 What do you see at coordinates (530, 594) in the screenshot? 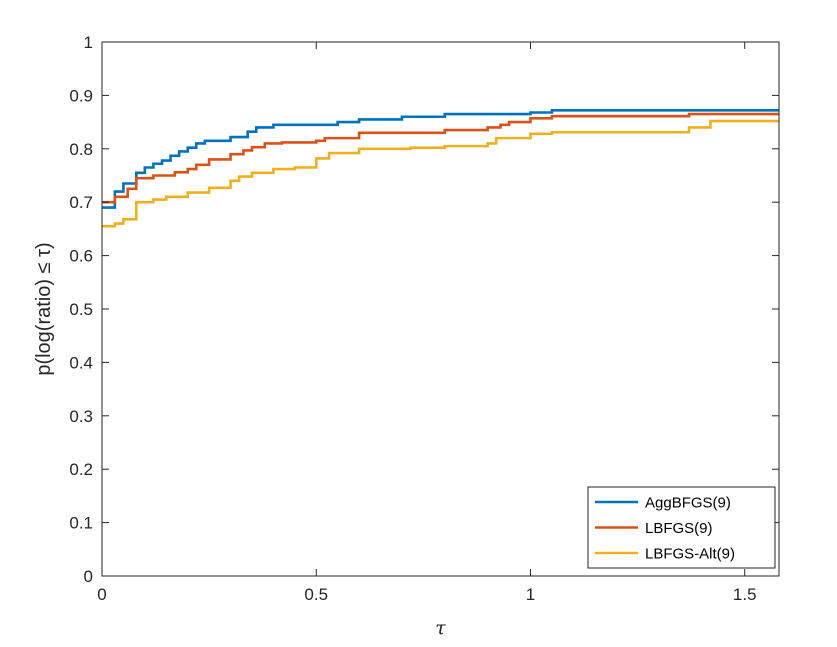
I see `x-tick-label: 1` at bounding box center [530, 594].